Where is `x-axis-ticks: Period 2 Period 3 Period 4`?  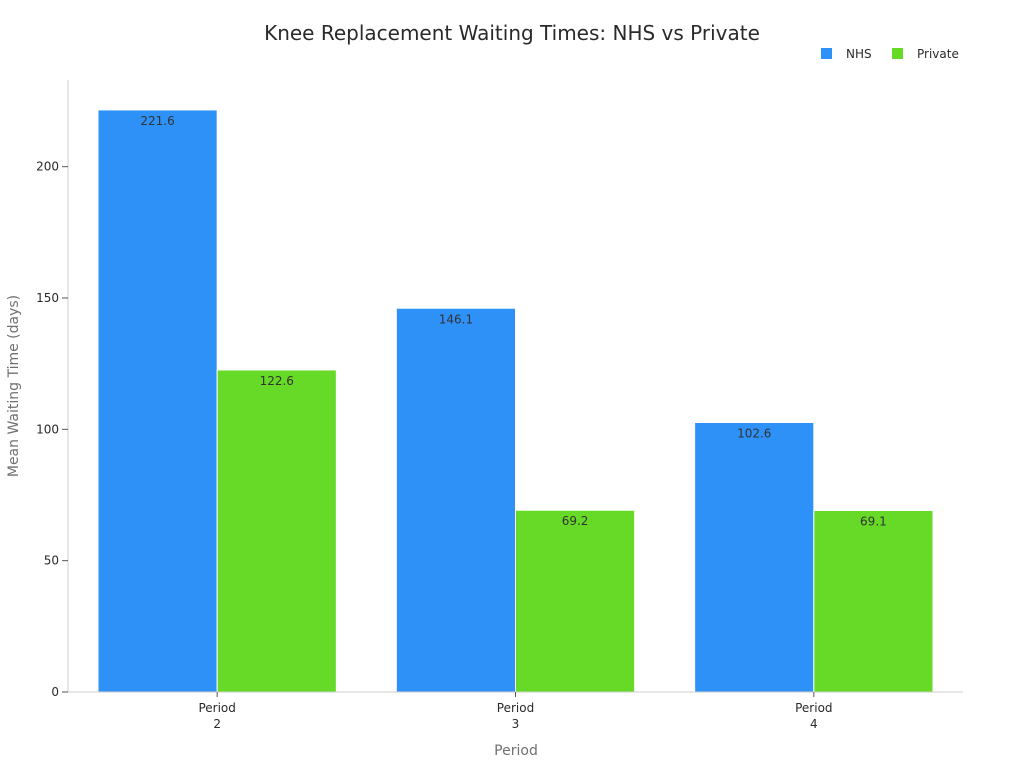
x-axis-ticks: Period 2 Period 3 Period 4 is located at coordinates (515, 711).